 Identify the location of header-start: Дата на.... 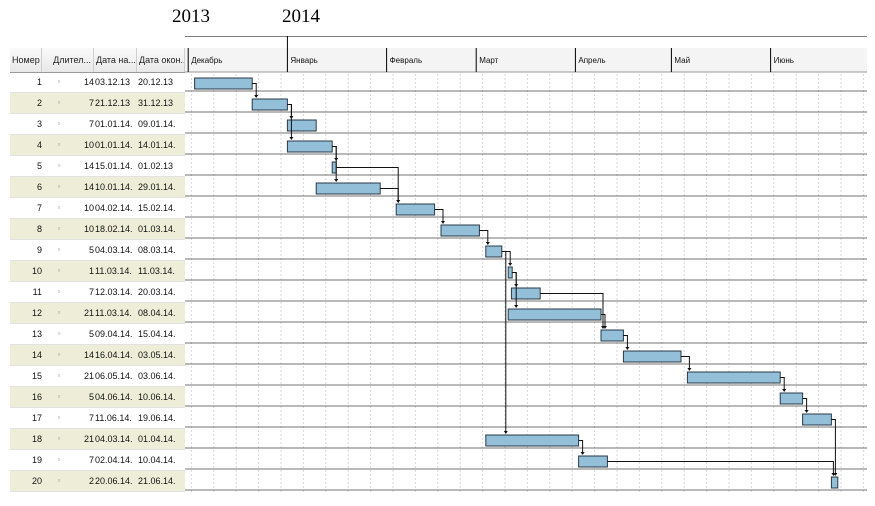
(115, 60).